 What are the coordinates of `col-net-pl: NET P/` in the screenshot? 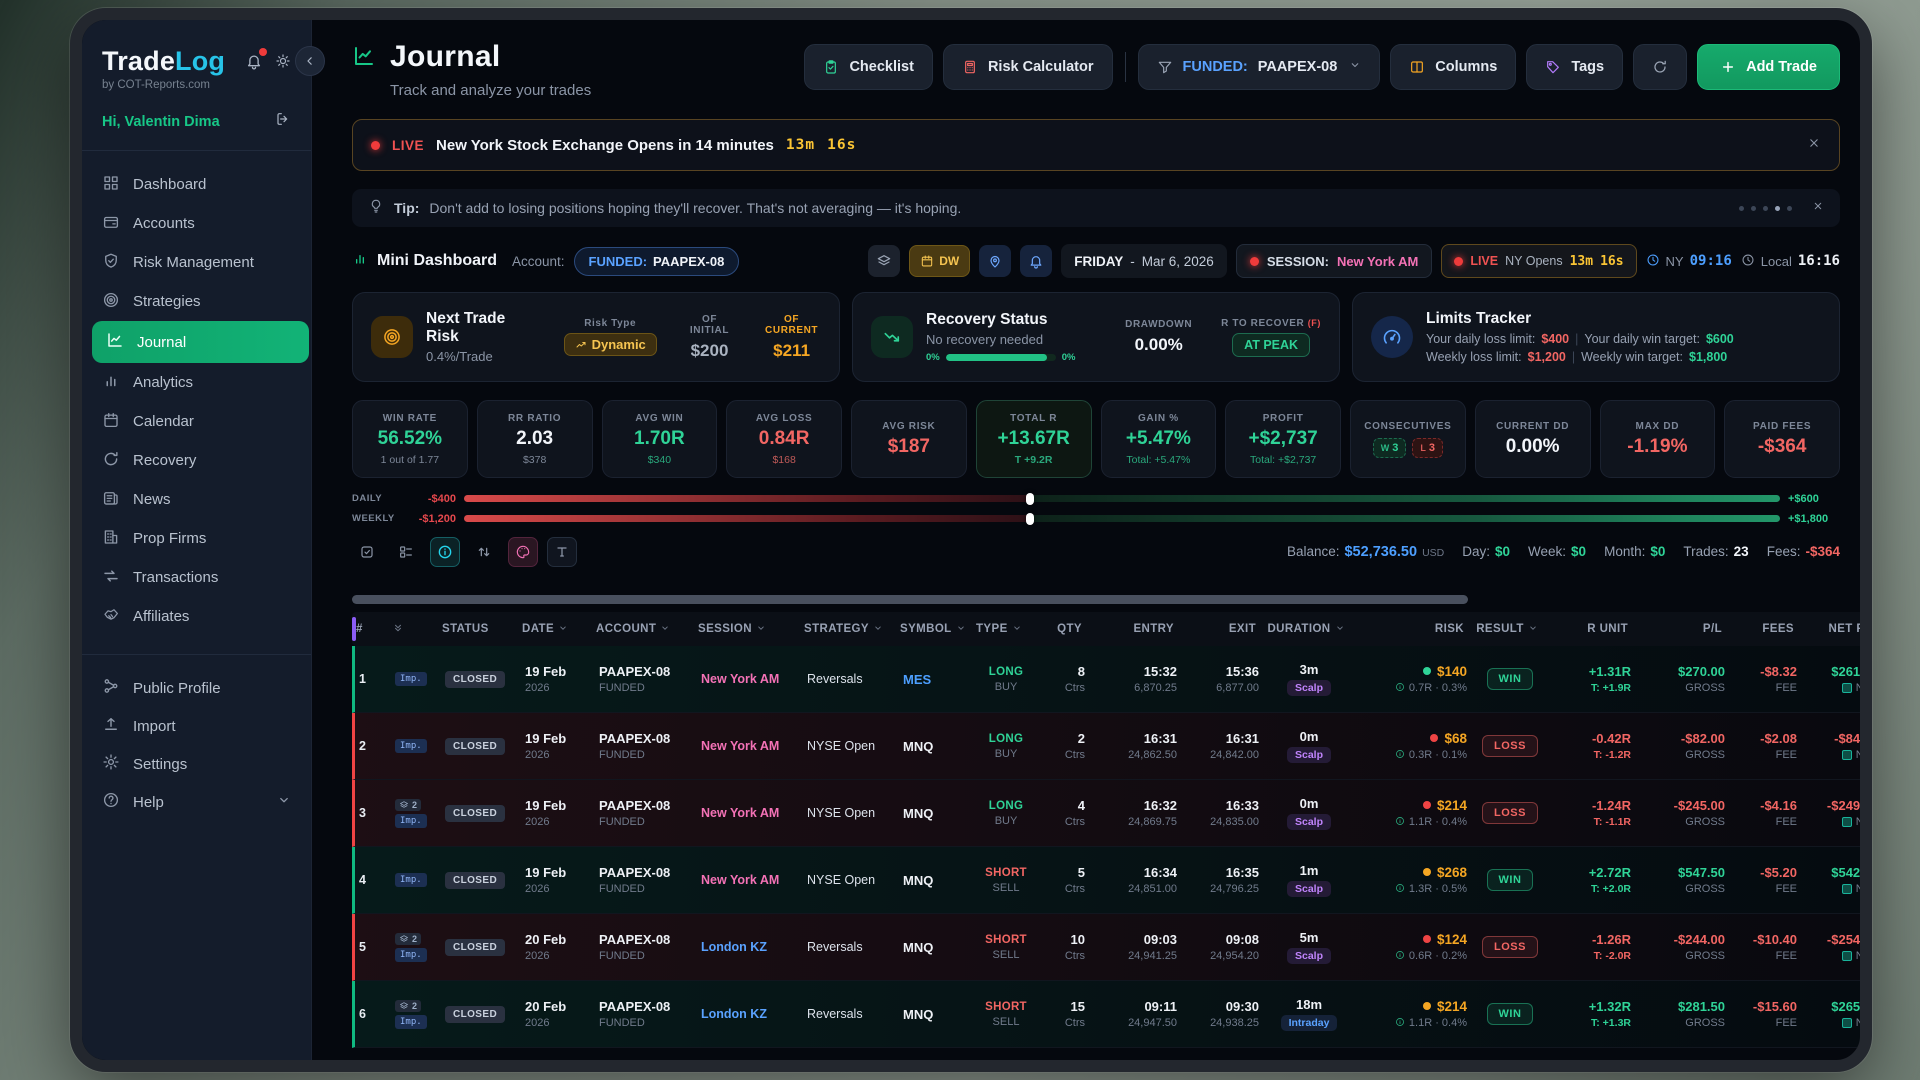 It's located at (1844, 629).